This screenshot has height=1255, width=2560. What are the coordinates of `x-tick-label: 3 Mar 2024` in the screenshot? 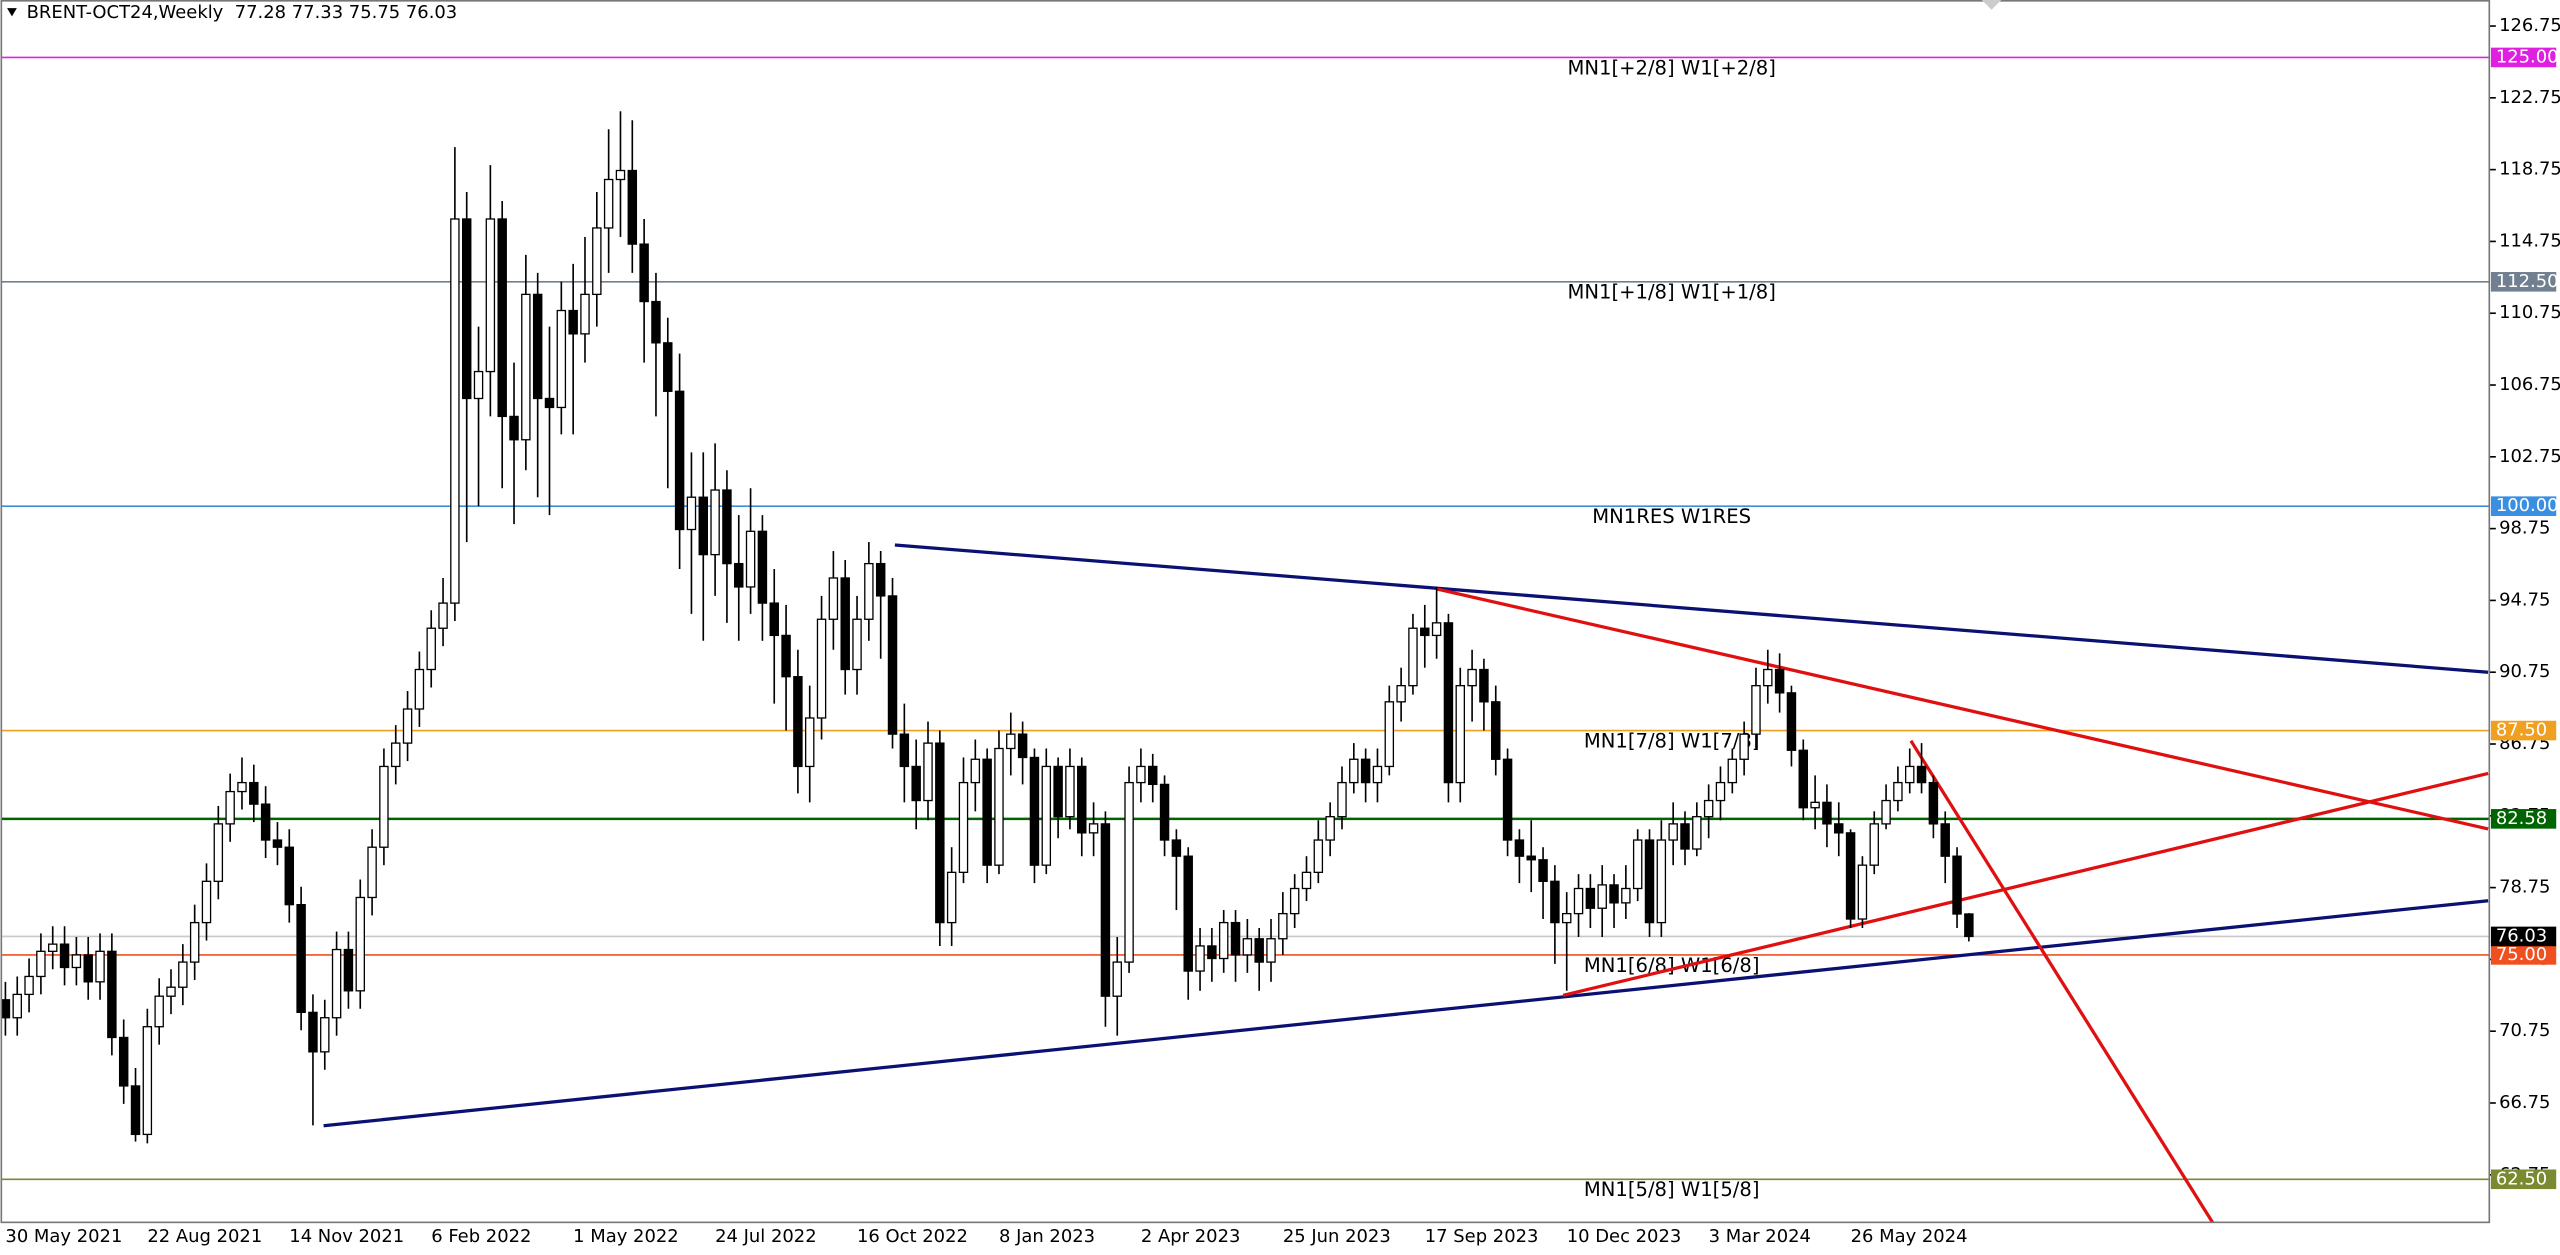 It's located at (1760, 1236).